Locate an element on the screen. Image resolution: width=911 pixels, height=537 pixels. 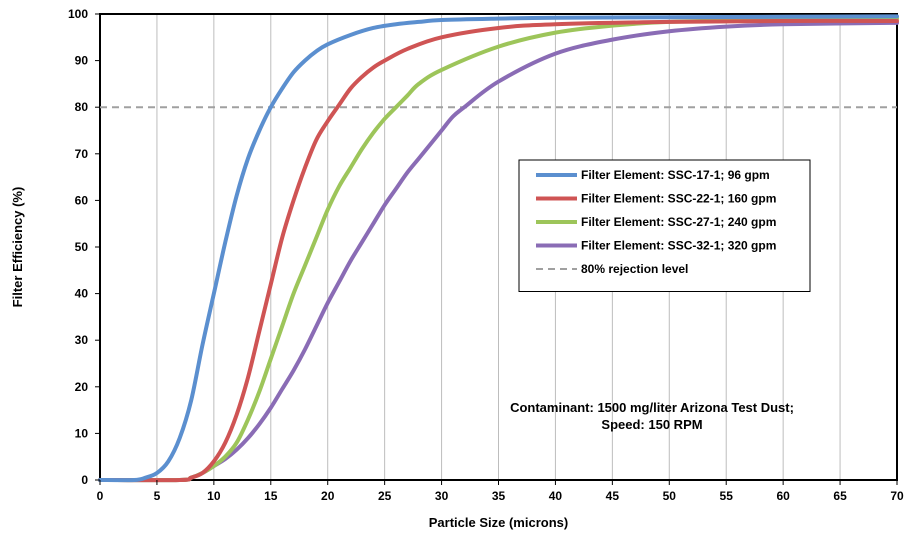
x-tick-label: 60 is located at coordinates (783, 496).